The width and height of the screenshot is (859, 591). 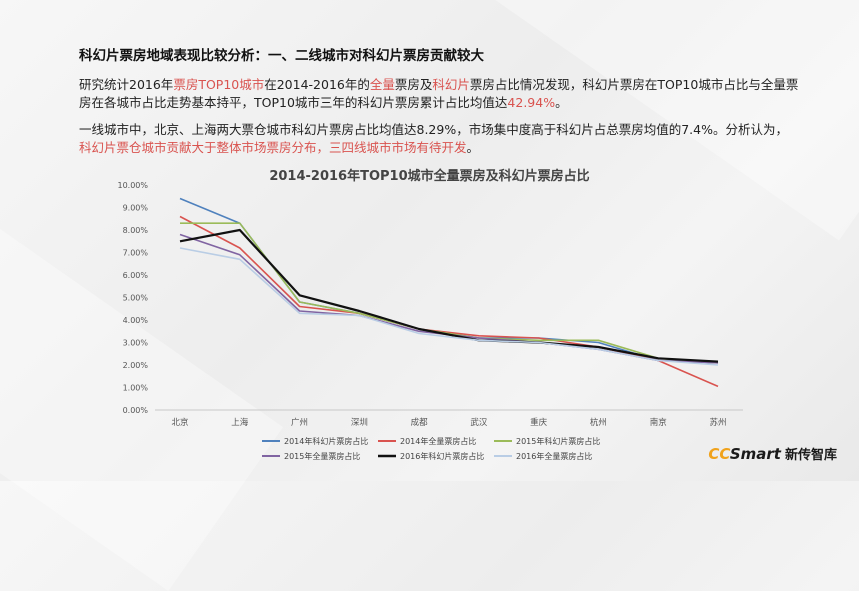 What do you see at coordinates (413, 84) in the screenshot?
I see `para1-segment: 票房及` at bounding box center [413, 84].